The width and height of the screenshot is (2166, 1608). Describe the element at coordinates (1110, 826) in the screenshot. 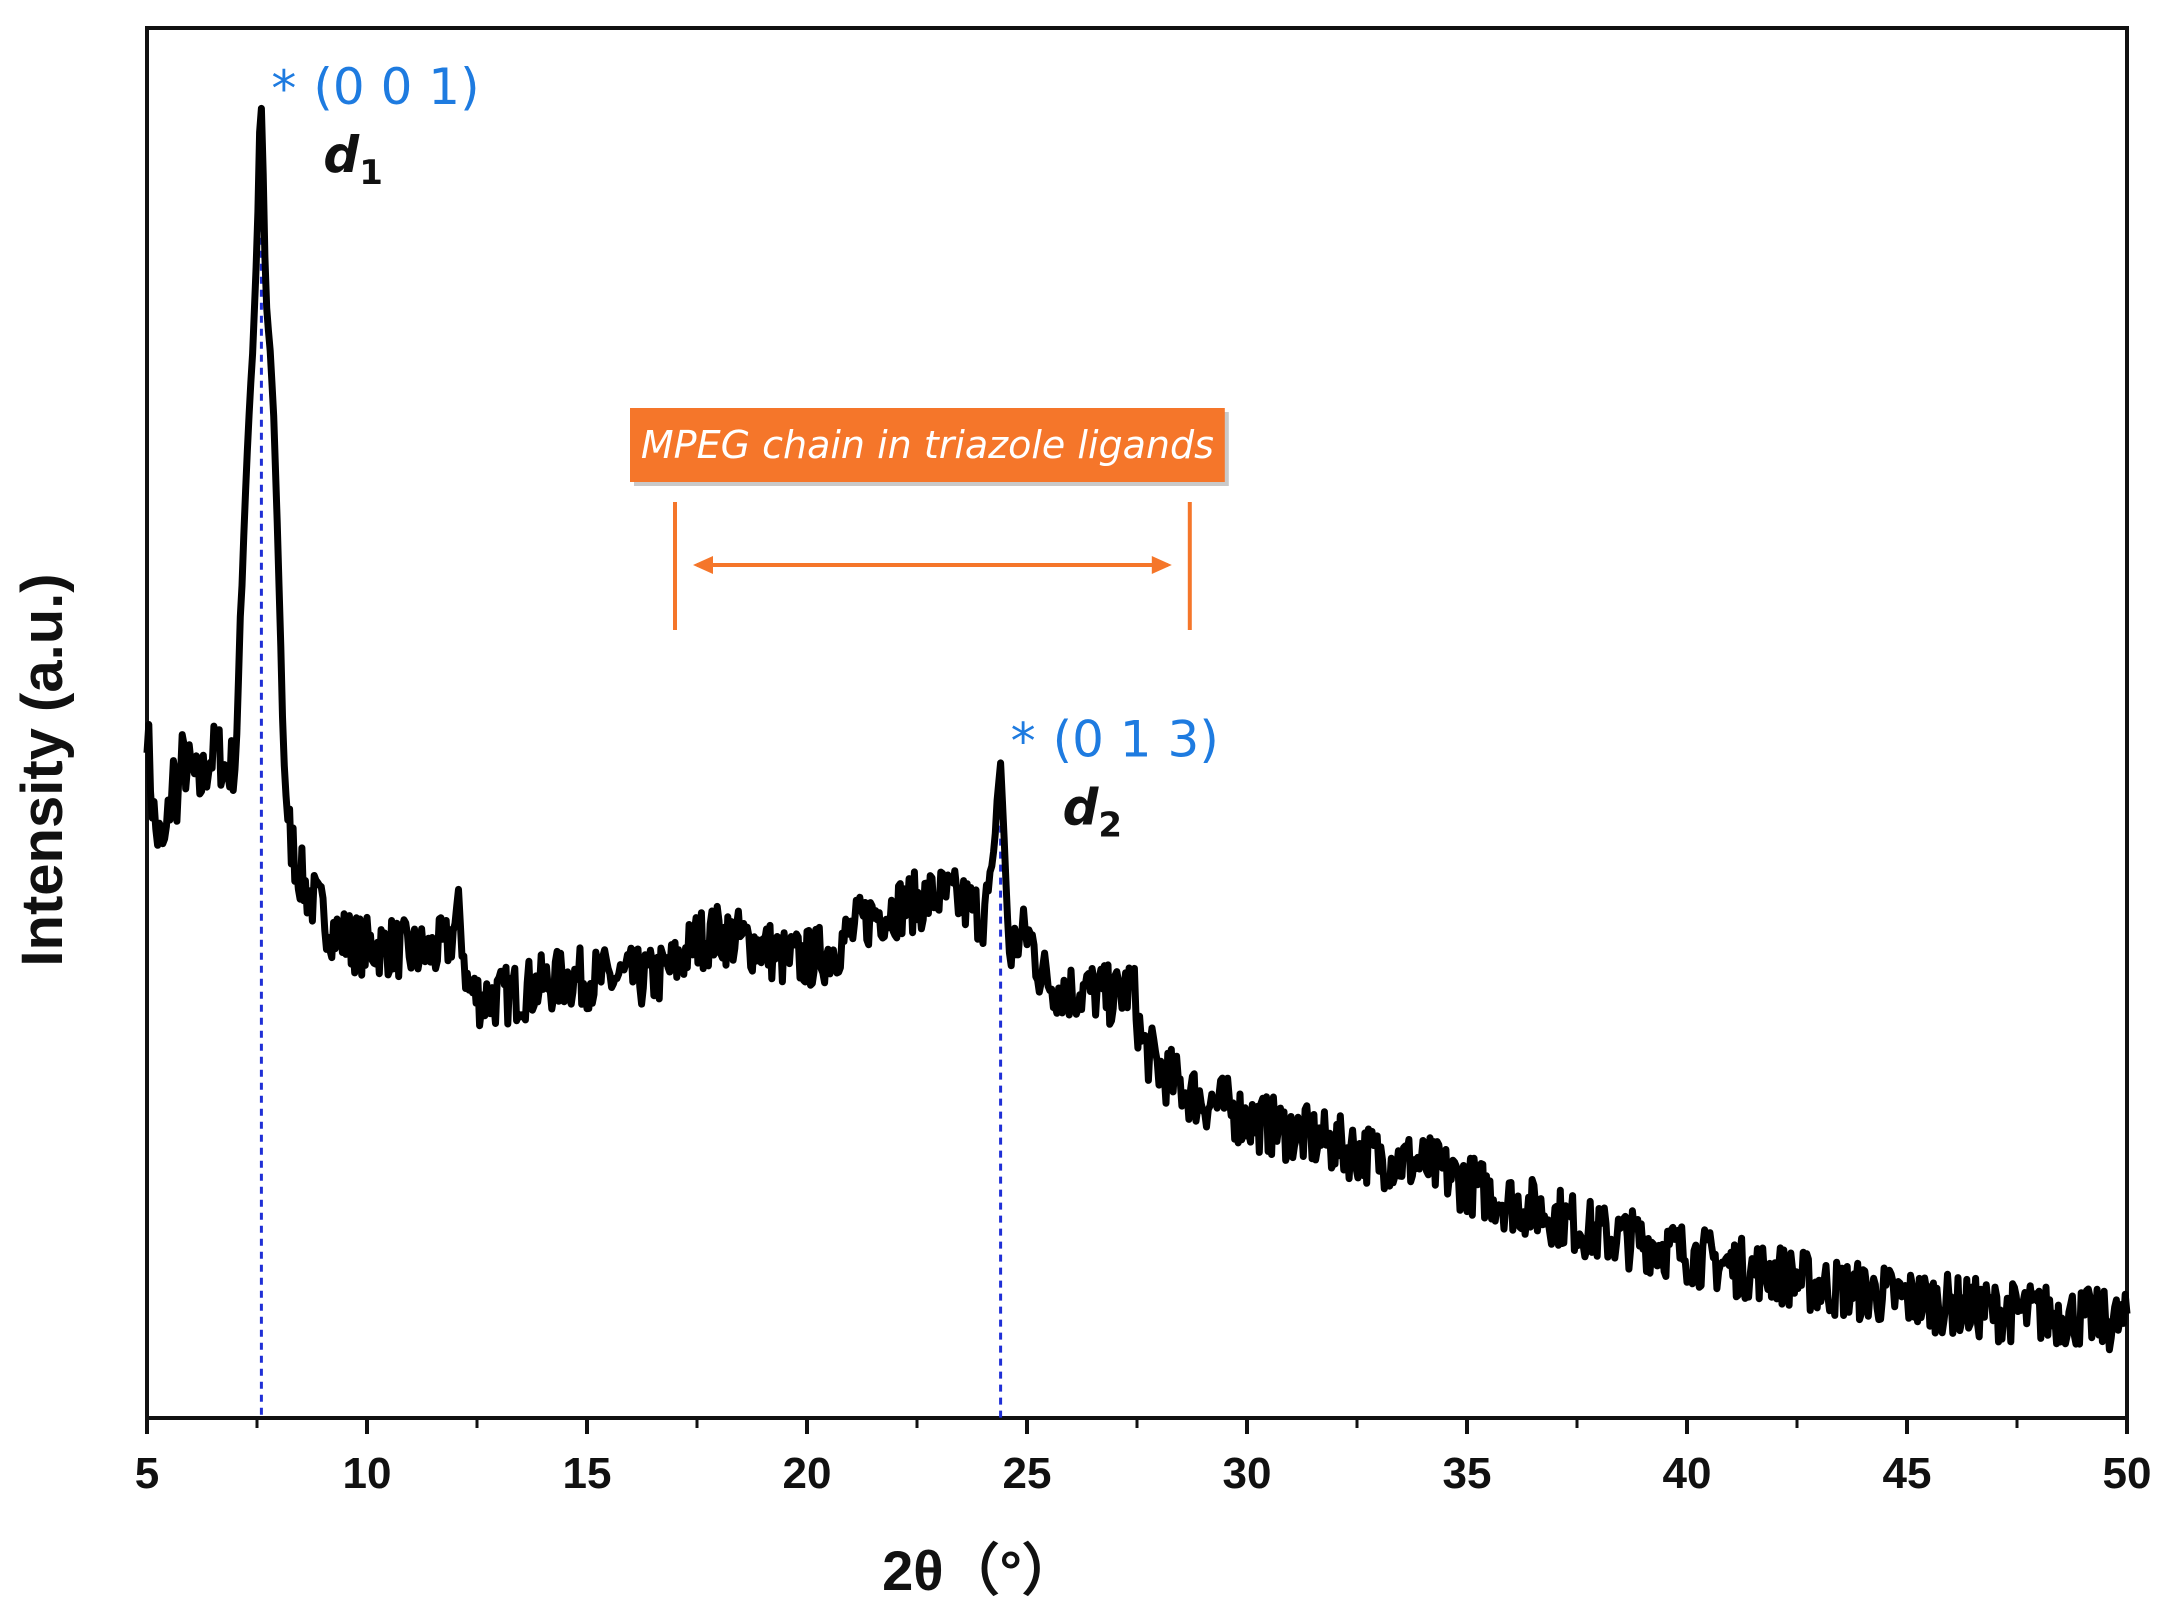

I see `d-label-subscript: 2` at that location.